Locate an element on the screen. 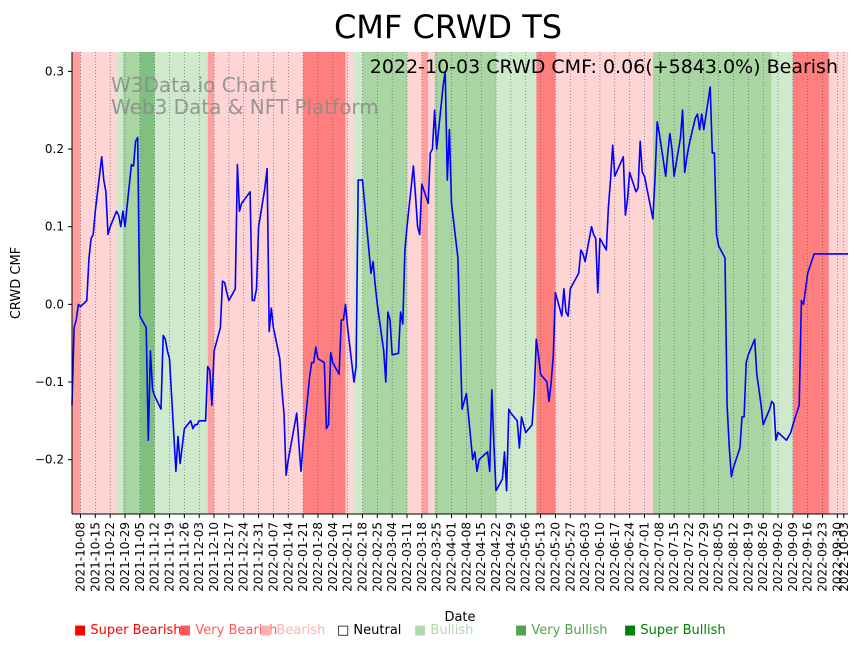 This screenshot has height=646, width=867. x-tick-label: 2022-09-16 is located at coordinates (808, 557).